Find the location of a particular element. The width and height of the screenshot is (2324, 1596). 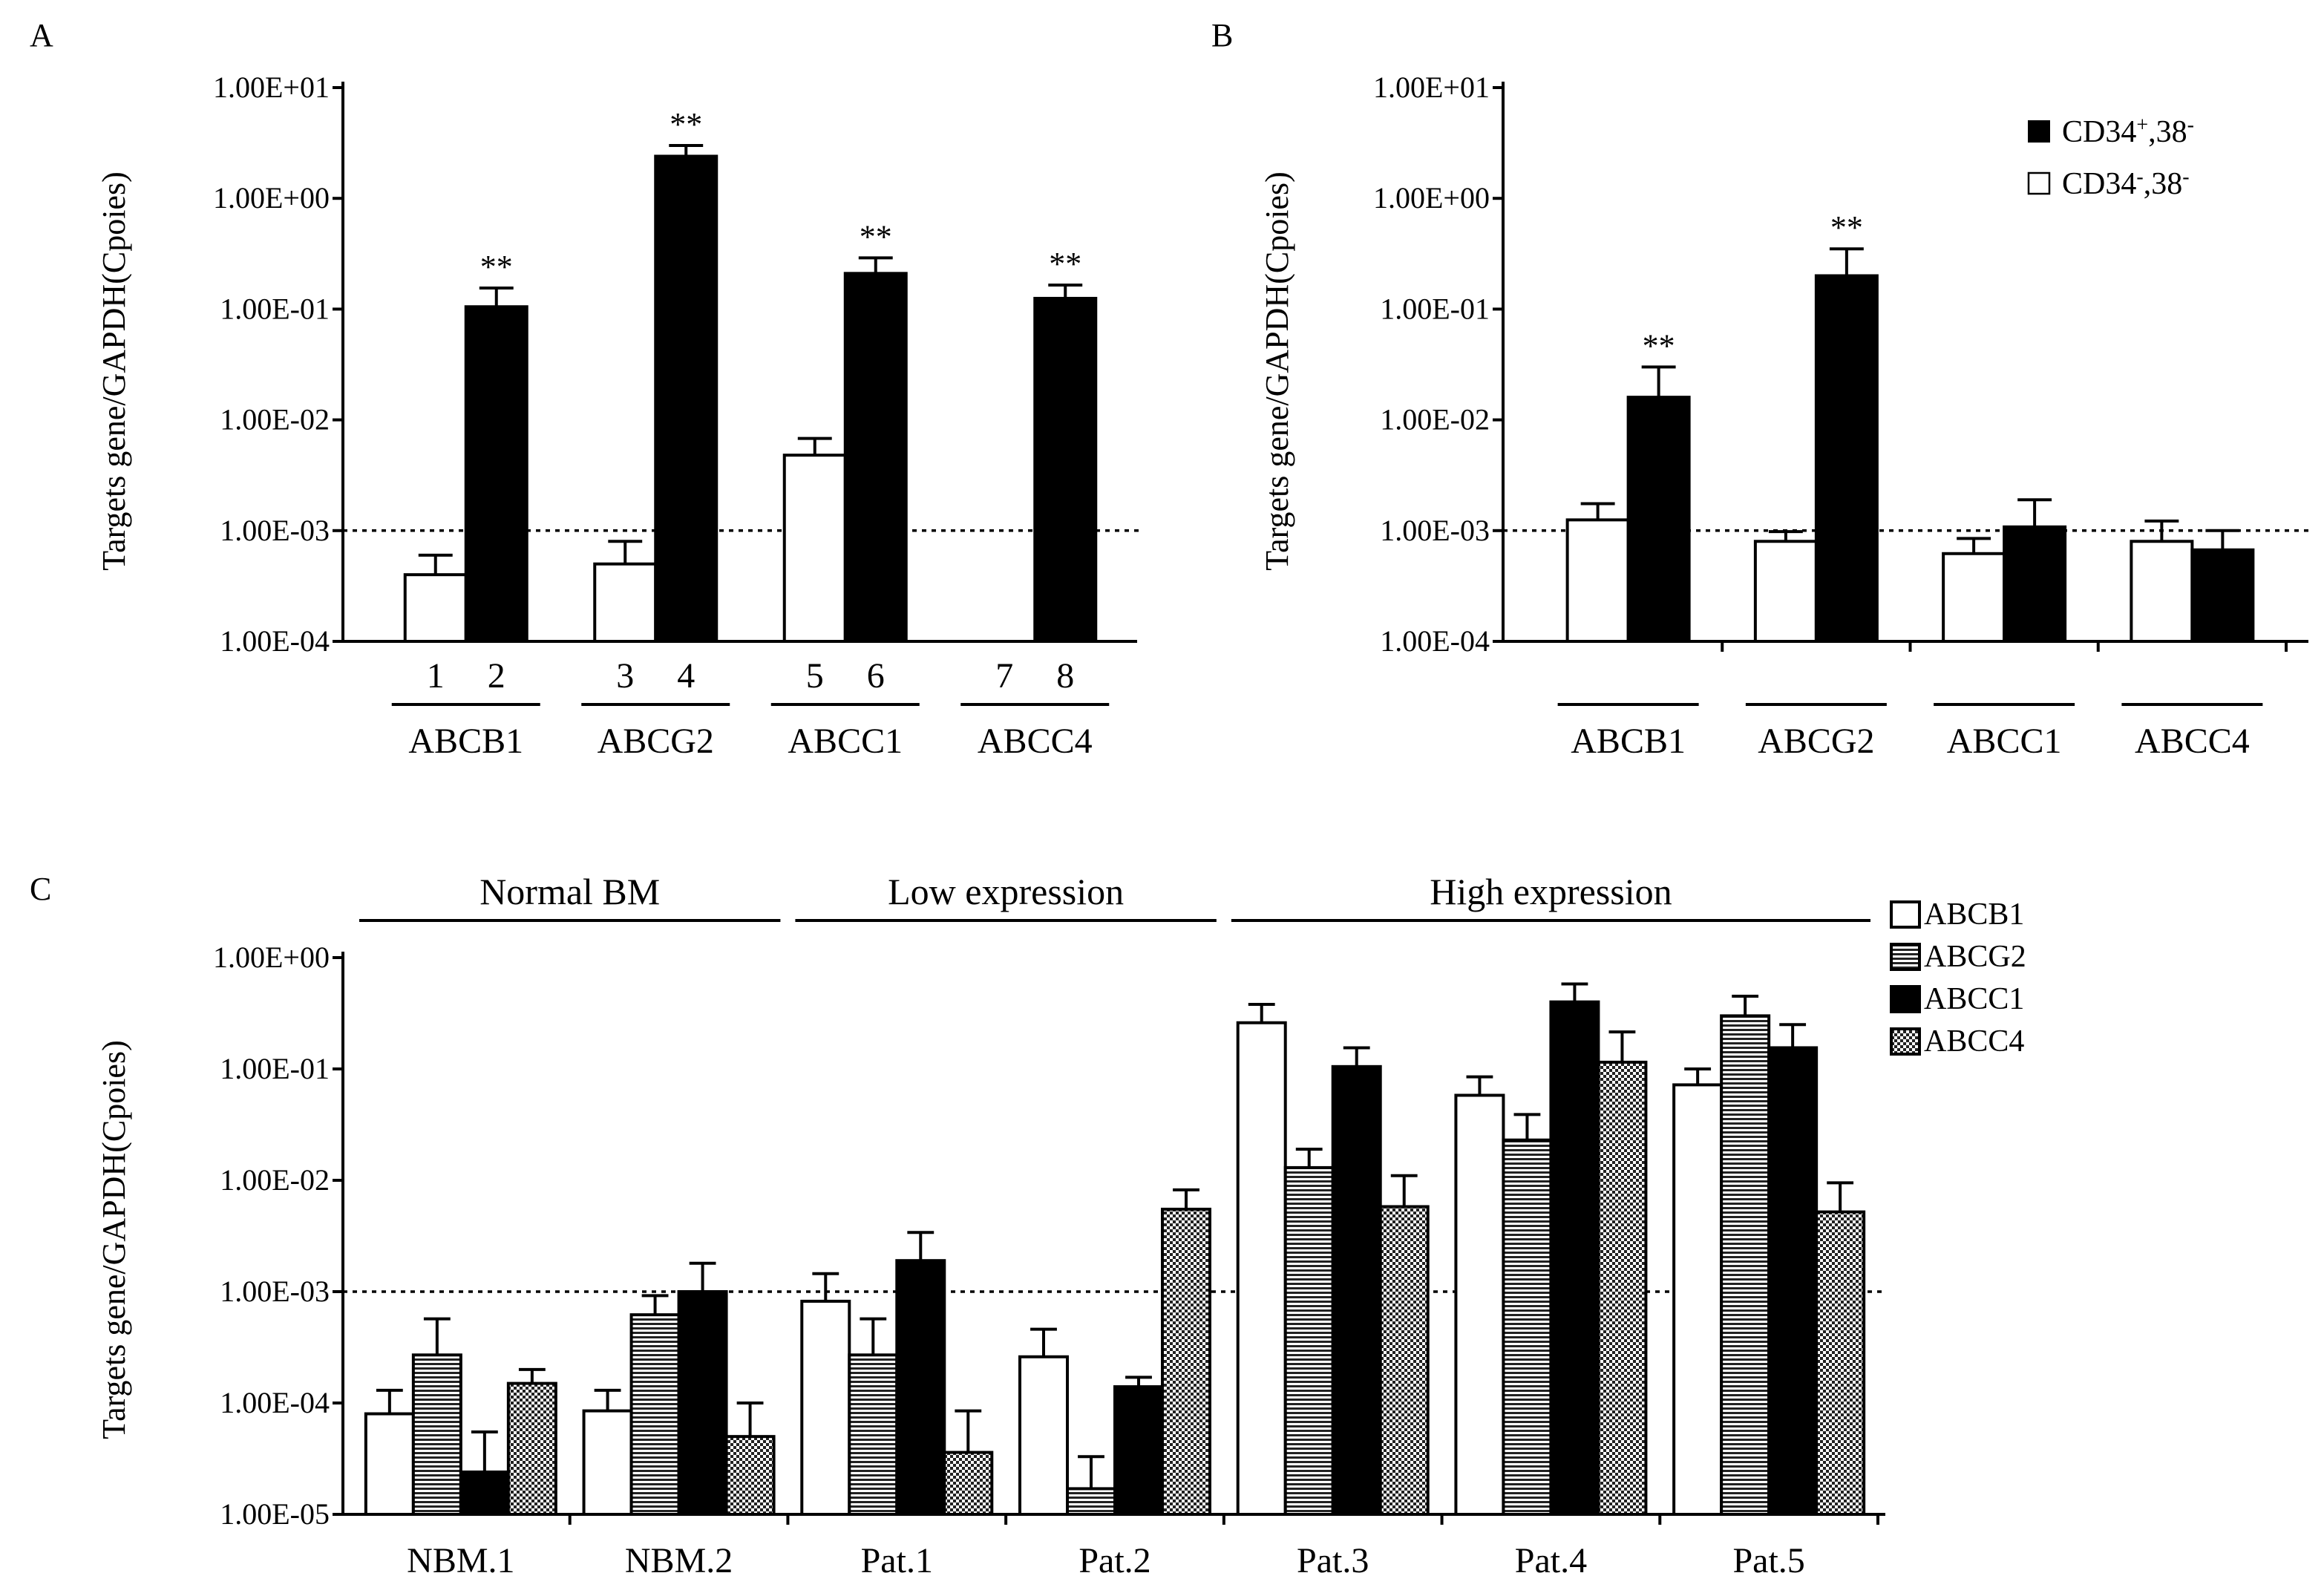

legend-marker-abcg2 is located at coordinates (1905, 957).